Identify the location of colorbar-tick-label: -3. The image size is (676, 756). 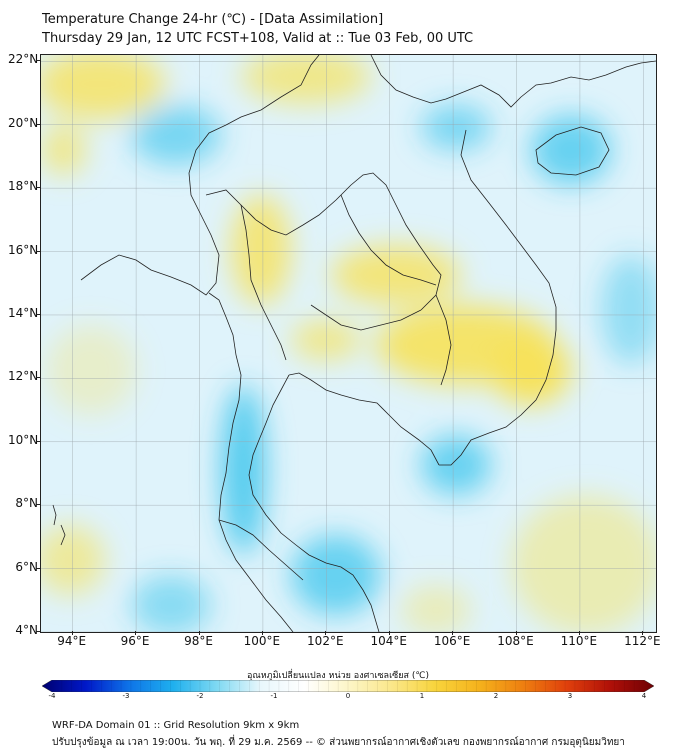
(126, 696).